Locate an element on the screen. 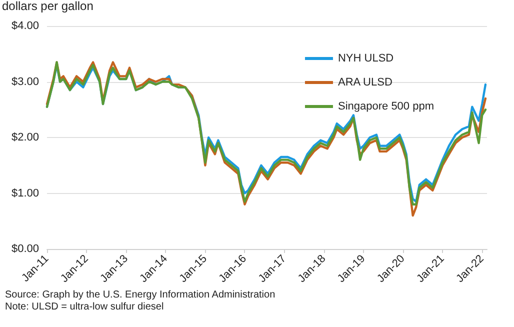 This screenshot has width=514, height=327. y-tick-label: $2.00 is located at coordinates (25, 138).